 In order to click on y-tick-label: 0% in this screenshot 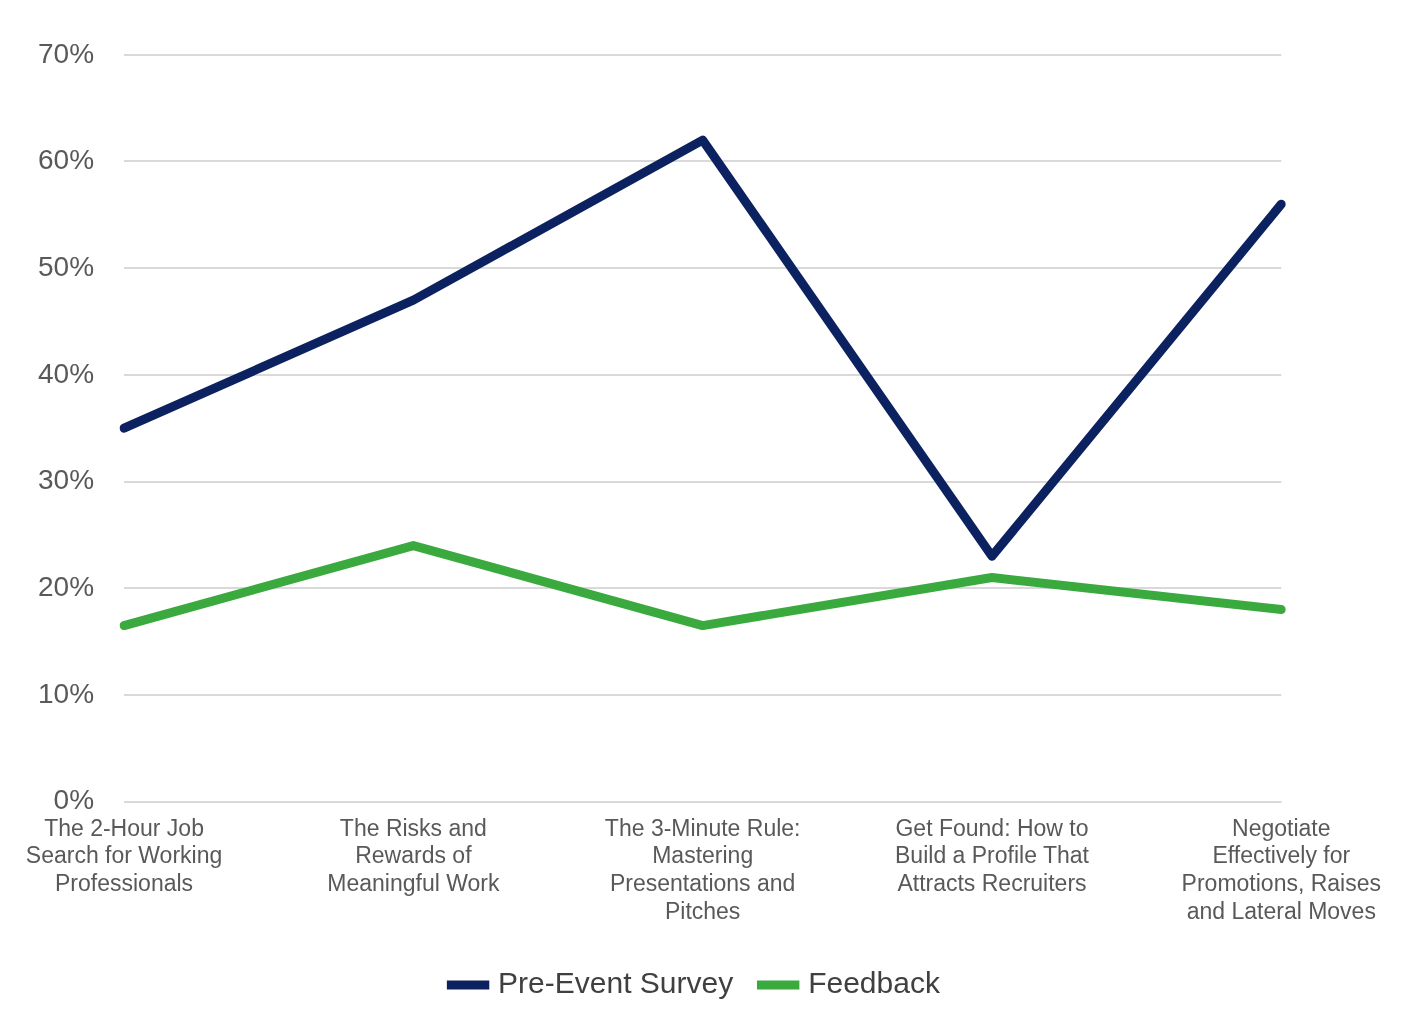, I will do `click(74, 800)`.